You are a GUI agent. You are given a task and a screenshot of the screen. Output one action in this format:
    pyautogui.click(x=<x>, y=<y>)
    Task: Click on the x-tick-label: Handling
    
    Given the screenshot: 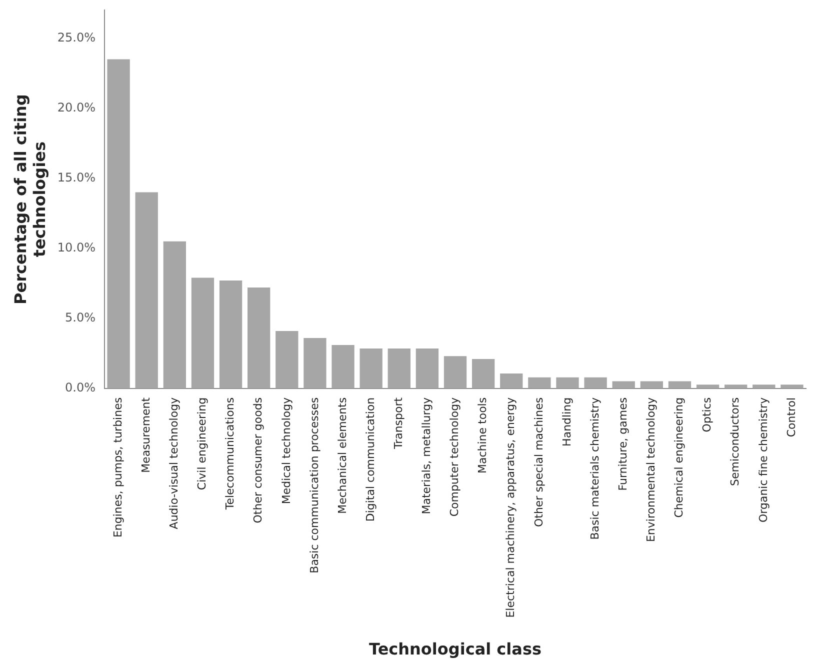 What is the action you would take?
    pyautogui.click(x=567, y=421)
    